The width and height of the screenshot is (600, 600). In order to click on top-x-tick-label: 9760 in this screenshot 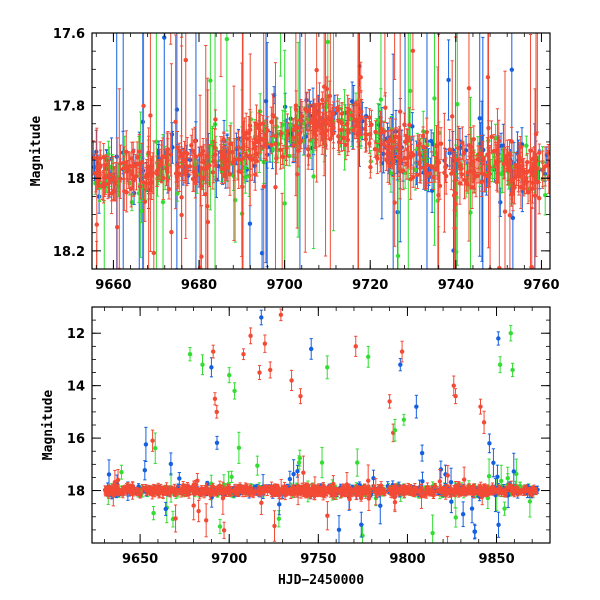, I will do `click(541, 285)`.